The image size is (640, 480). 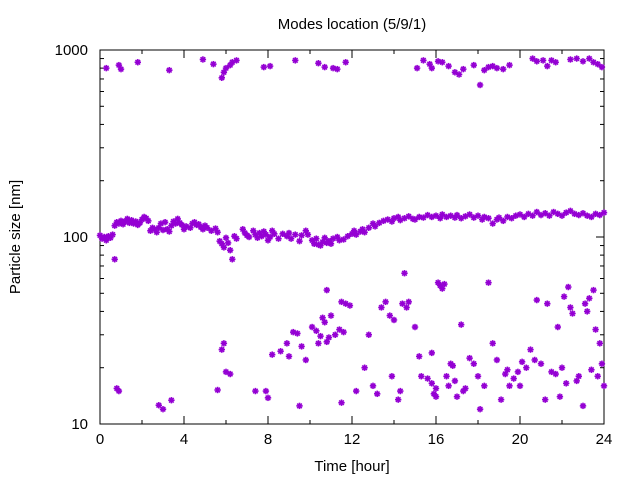 What do you see at coordinates (100, 439) in the screenshot?
I see `x-tick-label: 0` at bounding box center [100, 439].